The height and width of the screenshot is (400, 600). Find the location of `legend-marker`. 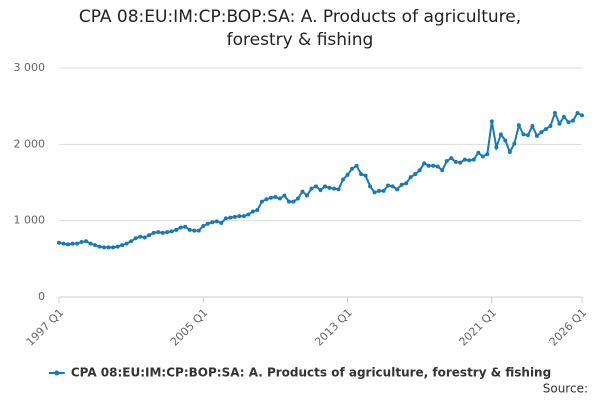

legend-marker is located at coordinates (57, 373).